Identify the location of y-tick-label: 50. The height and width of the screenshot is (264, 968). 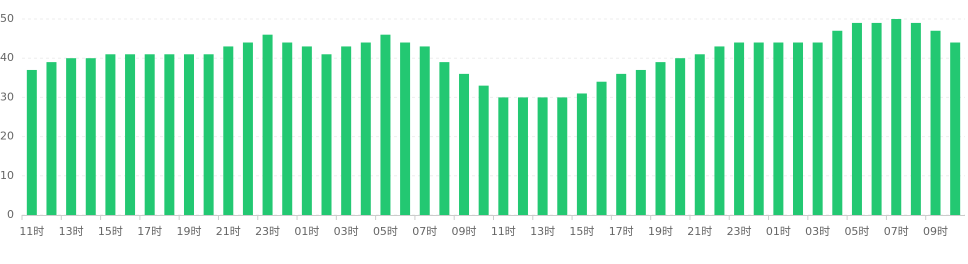
(7, 18).